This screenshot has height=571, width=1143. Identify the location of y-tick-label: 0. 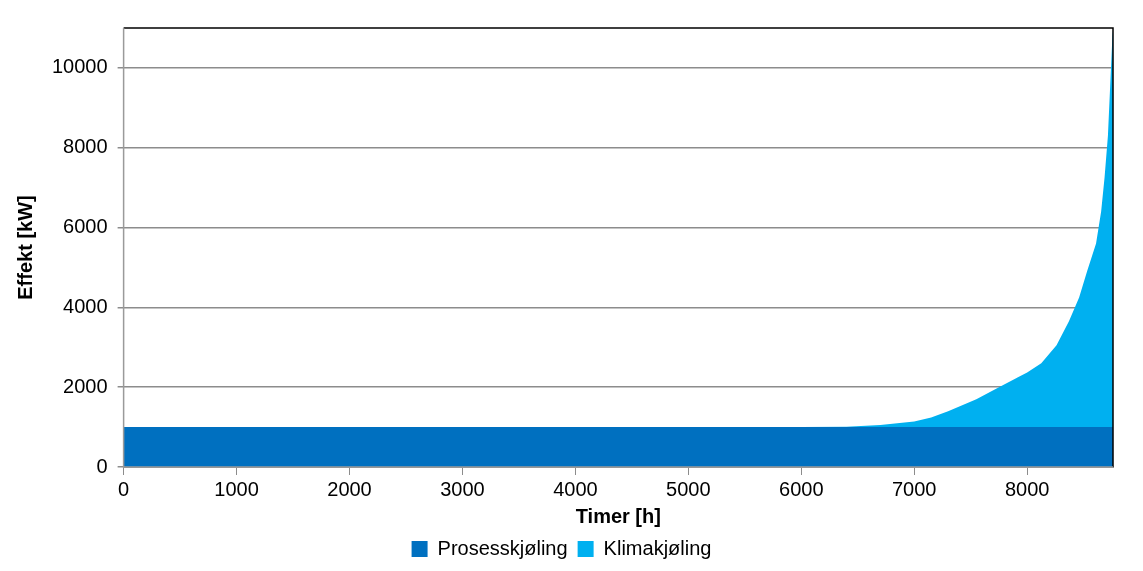
(102, 465).